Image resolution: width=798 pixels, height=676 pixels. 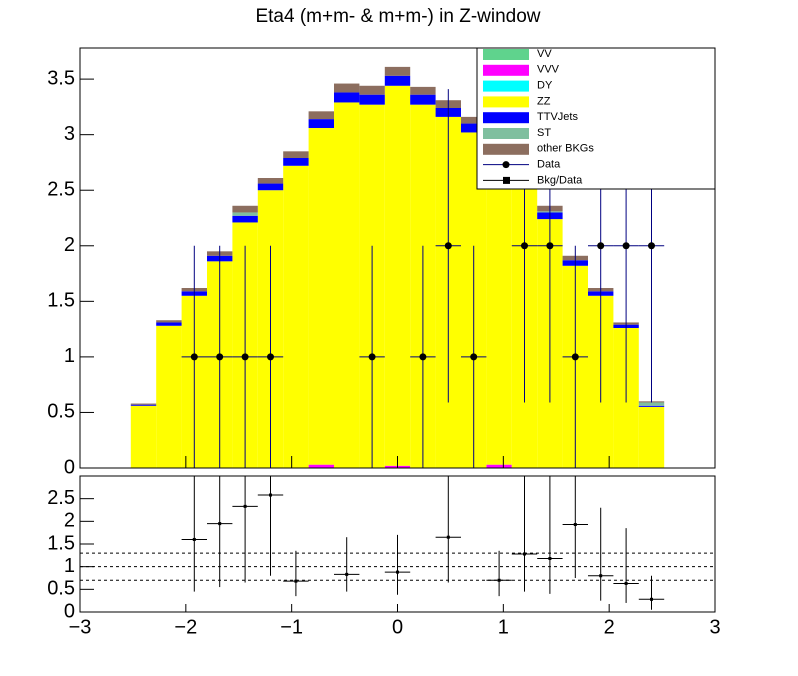 I want to click on legend-label: VVV, so click(x=548, y=70).